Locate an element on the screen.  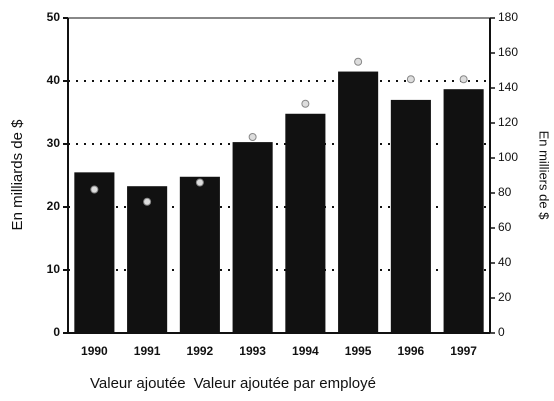
y2-tick-label: 40 is located at coordinates (505, 262).